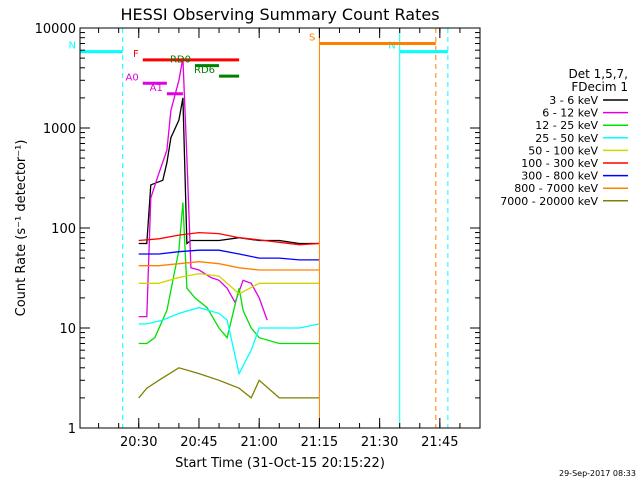 The image size is (640, 480). What do you see at coordinates (599, 74) in the screenshot?
I see `legend-title-0: Det 1,5,7,` at bounding box center [599, 74].